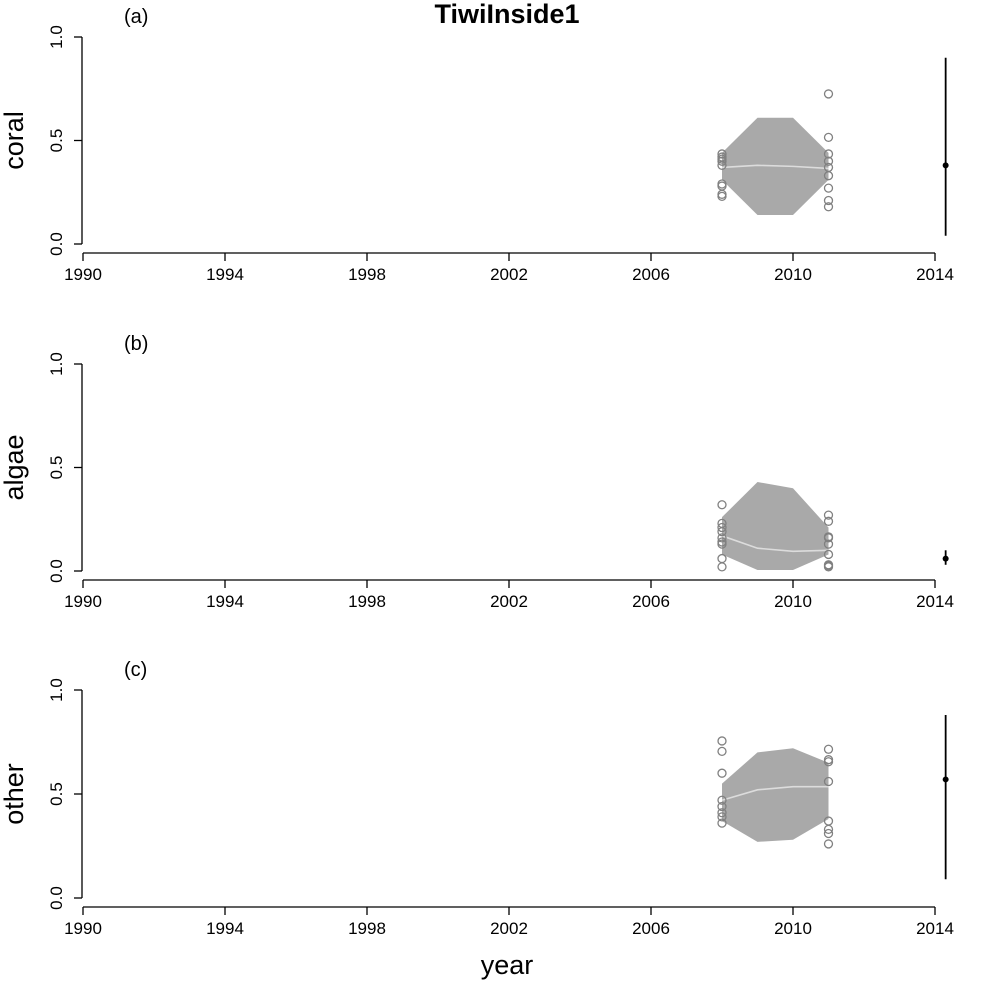 Image resolution: width=981 pixels, height=981 pixels. I want to click on y-axis-title: algae, so click(14, 467).